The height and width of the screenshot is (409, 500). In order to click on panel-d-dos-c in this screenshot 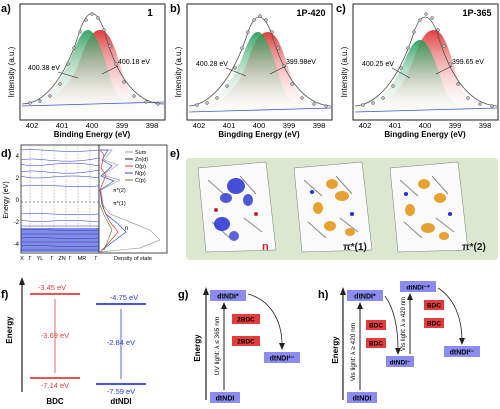, I will do `click(106, 227)`.